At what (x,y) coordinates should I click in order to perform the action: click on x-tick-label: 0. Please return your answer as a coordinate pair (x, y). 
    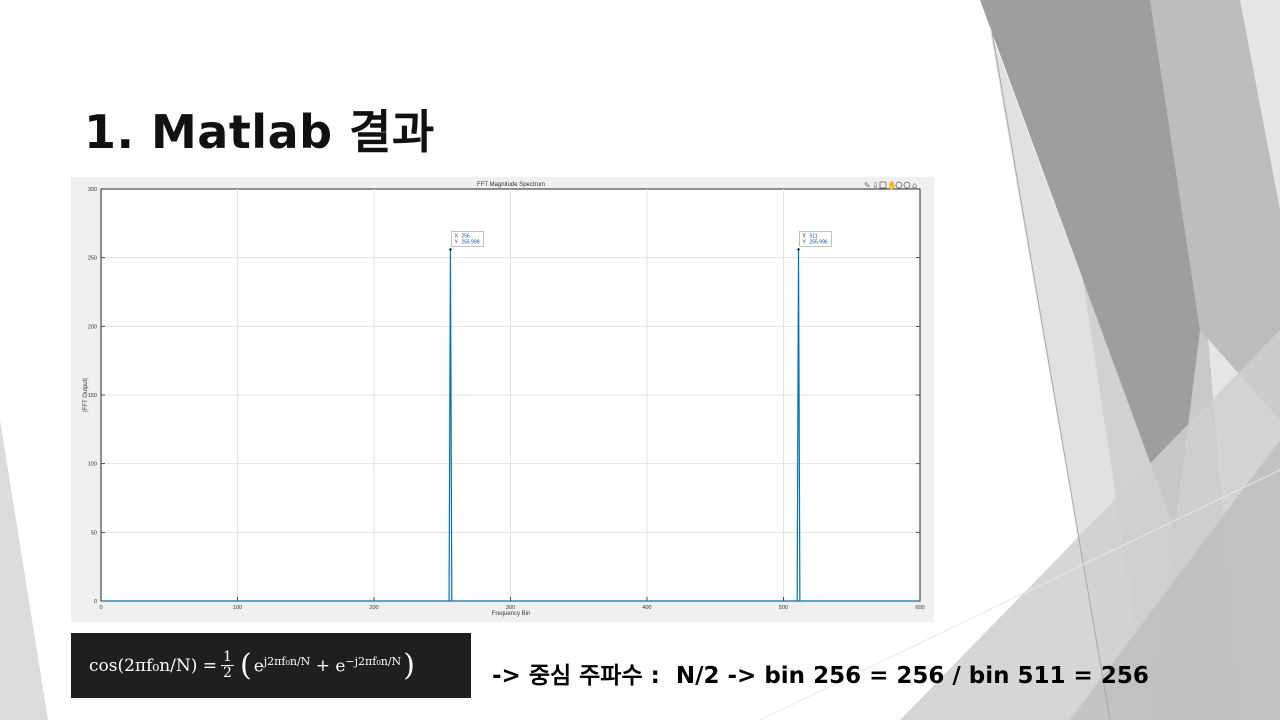
    Looking at the image, I should click on (100, 608).